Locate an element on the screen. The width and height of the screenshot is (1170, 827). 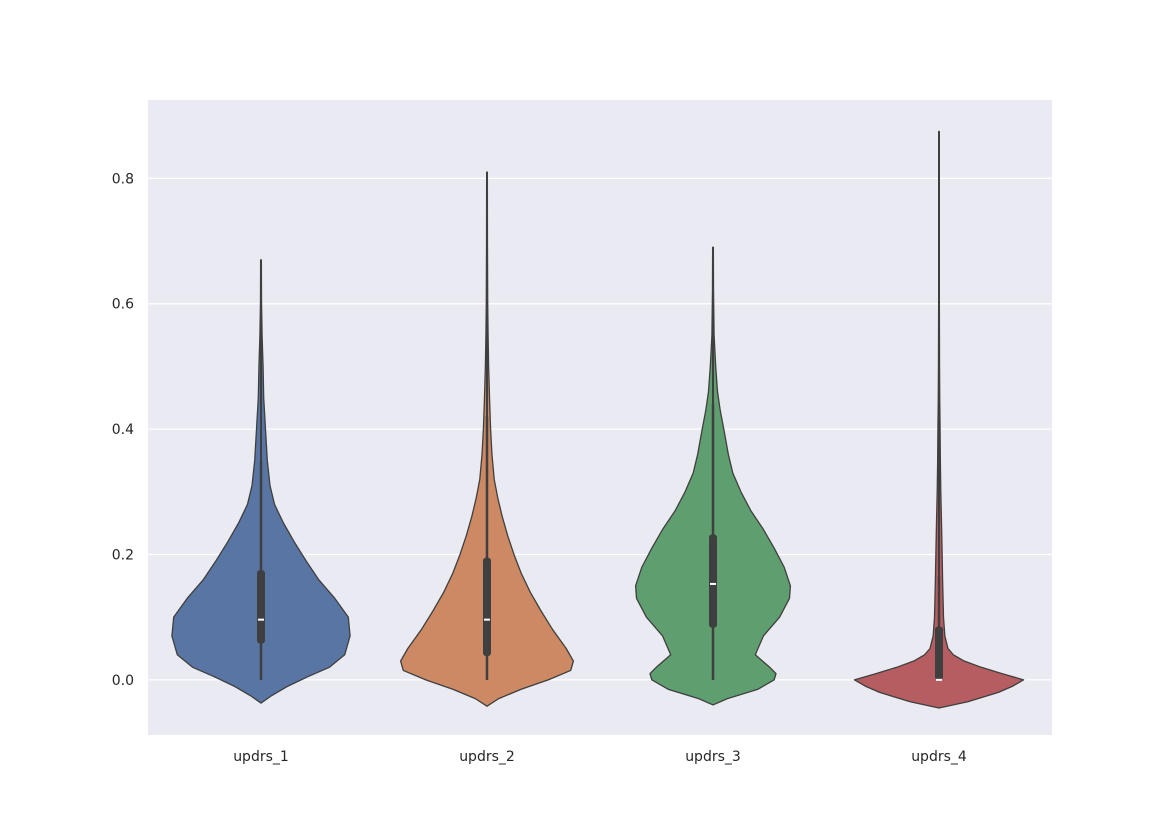
y-tick-label: 0.2 is located at coordinates (123, 555).